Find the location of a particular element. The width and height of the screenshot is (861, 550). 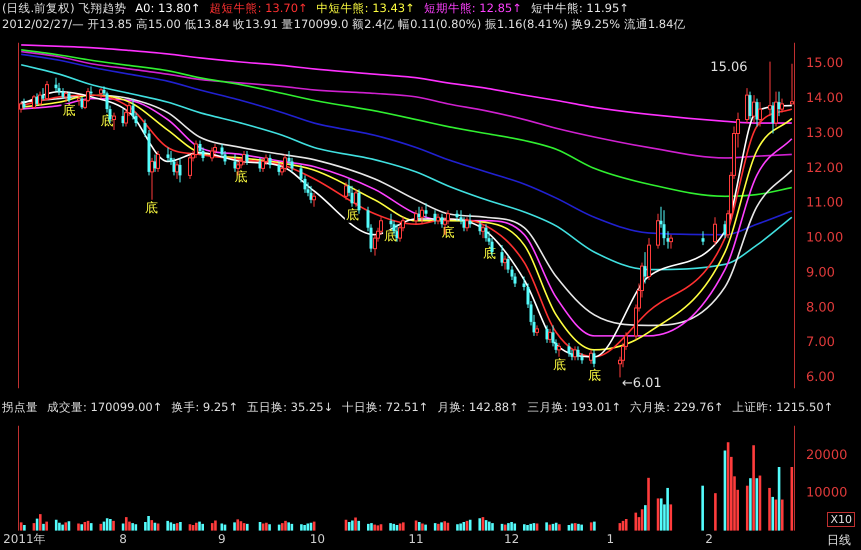

text: 中短牛熊: 13.43↑ is located at coordinates (365, 8).